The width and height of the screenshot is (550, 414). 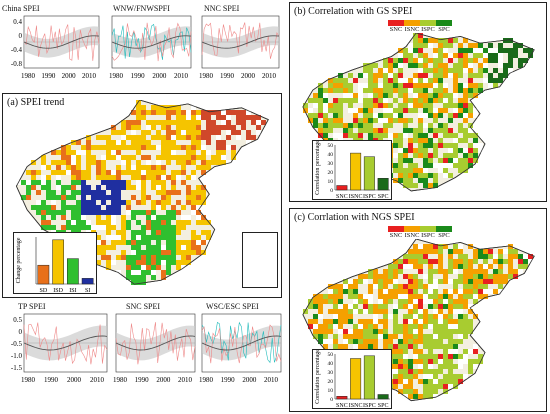 I want to click on bar-spc, so click(x=383, y=184).